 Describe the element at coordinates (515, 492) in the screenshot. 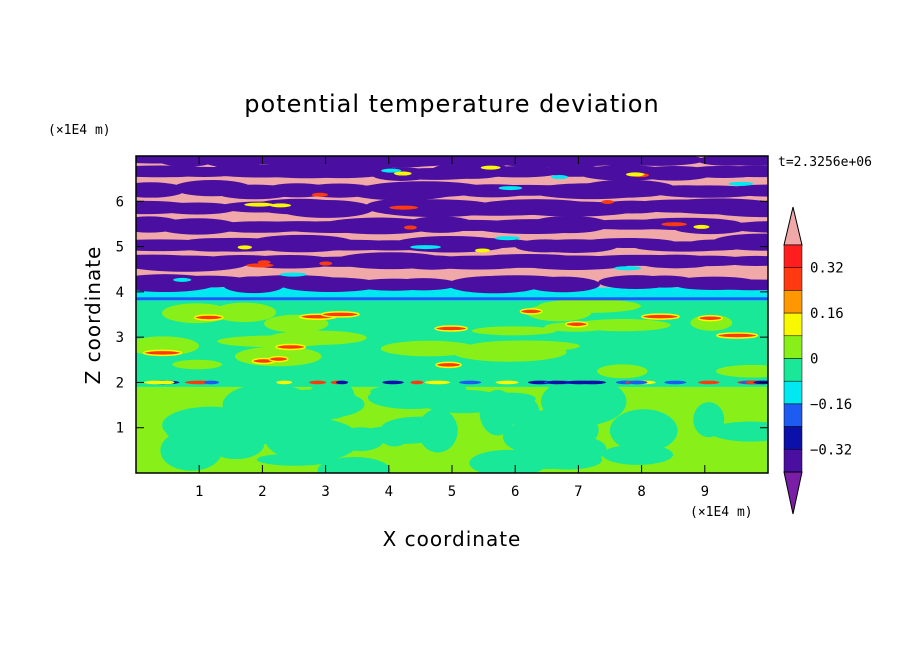

I see `x-tick-label: 6` at that location.